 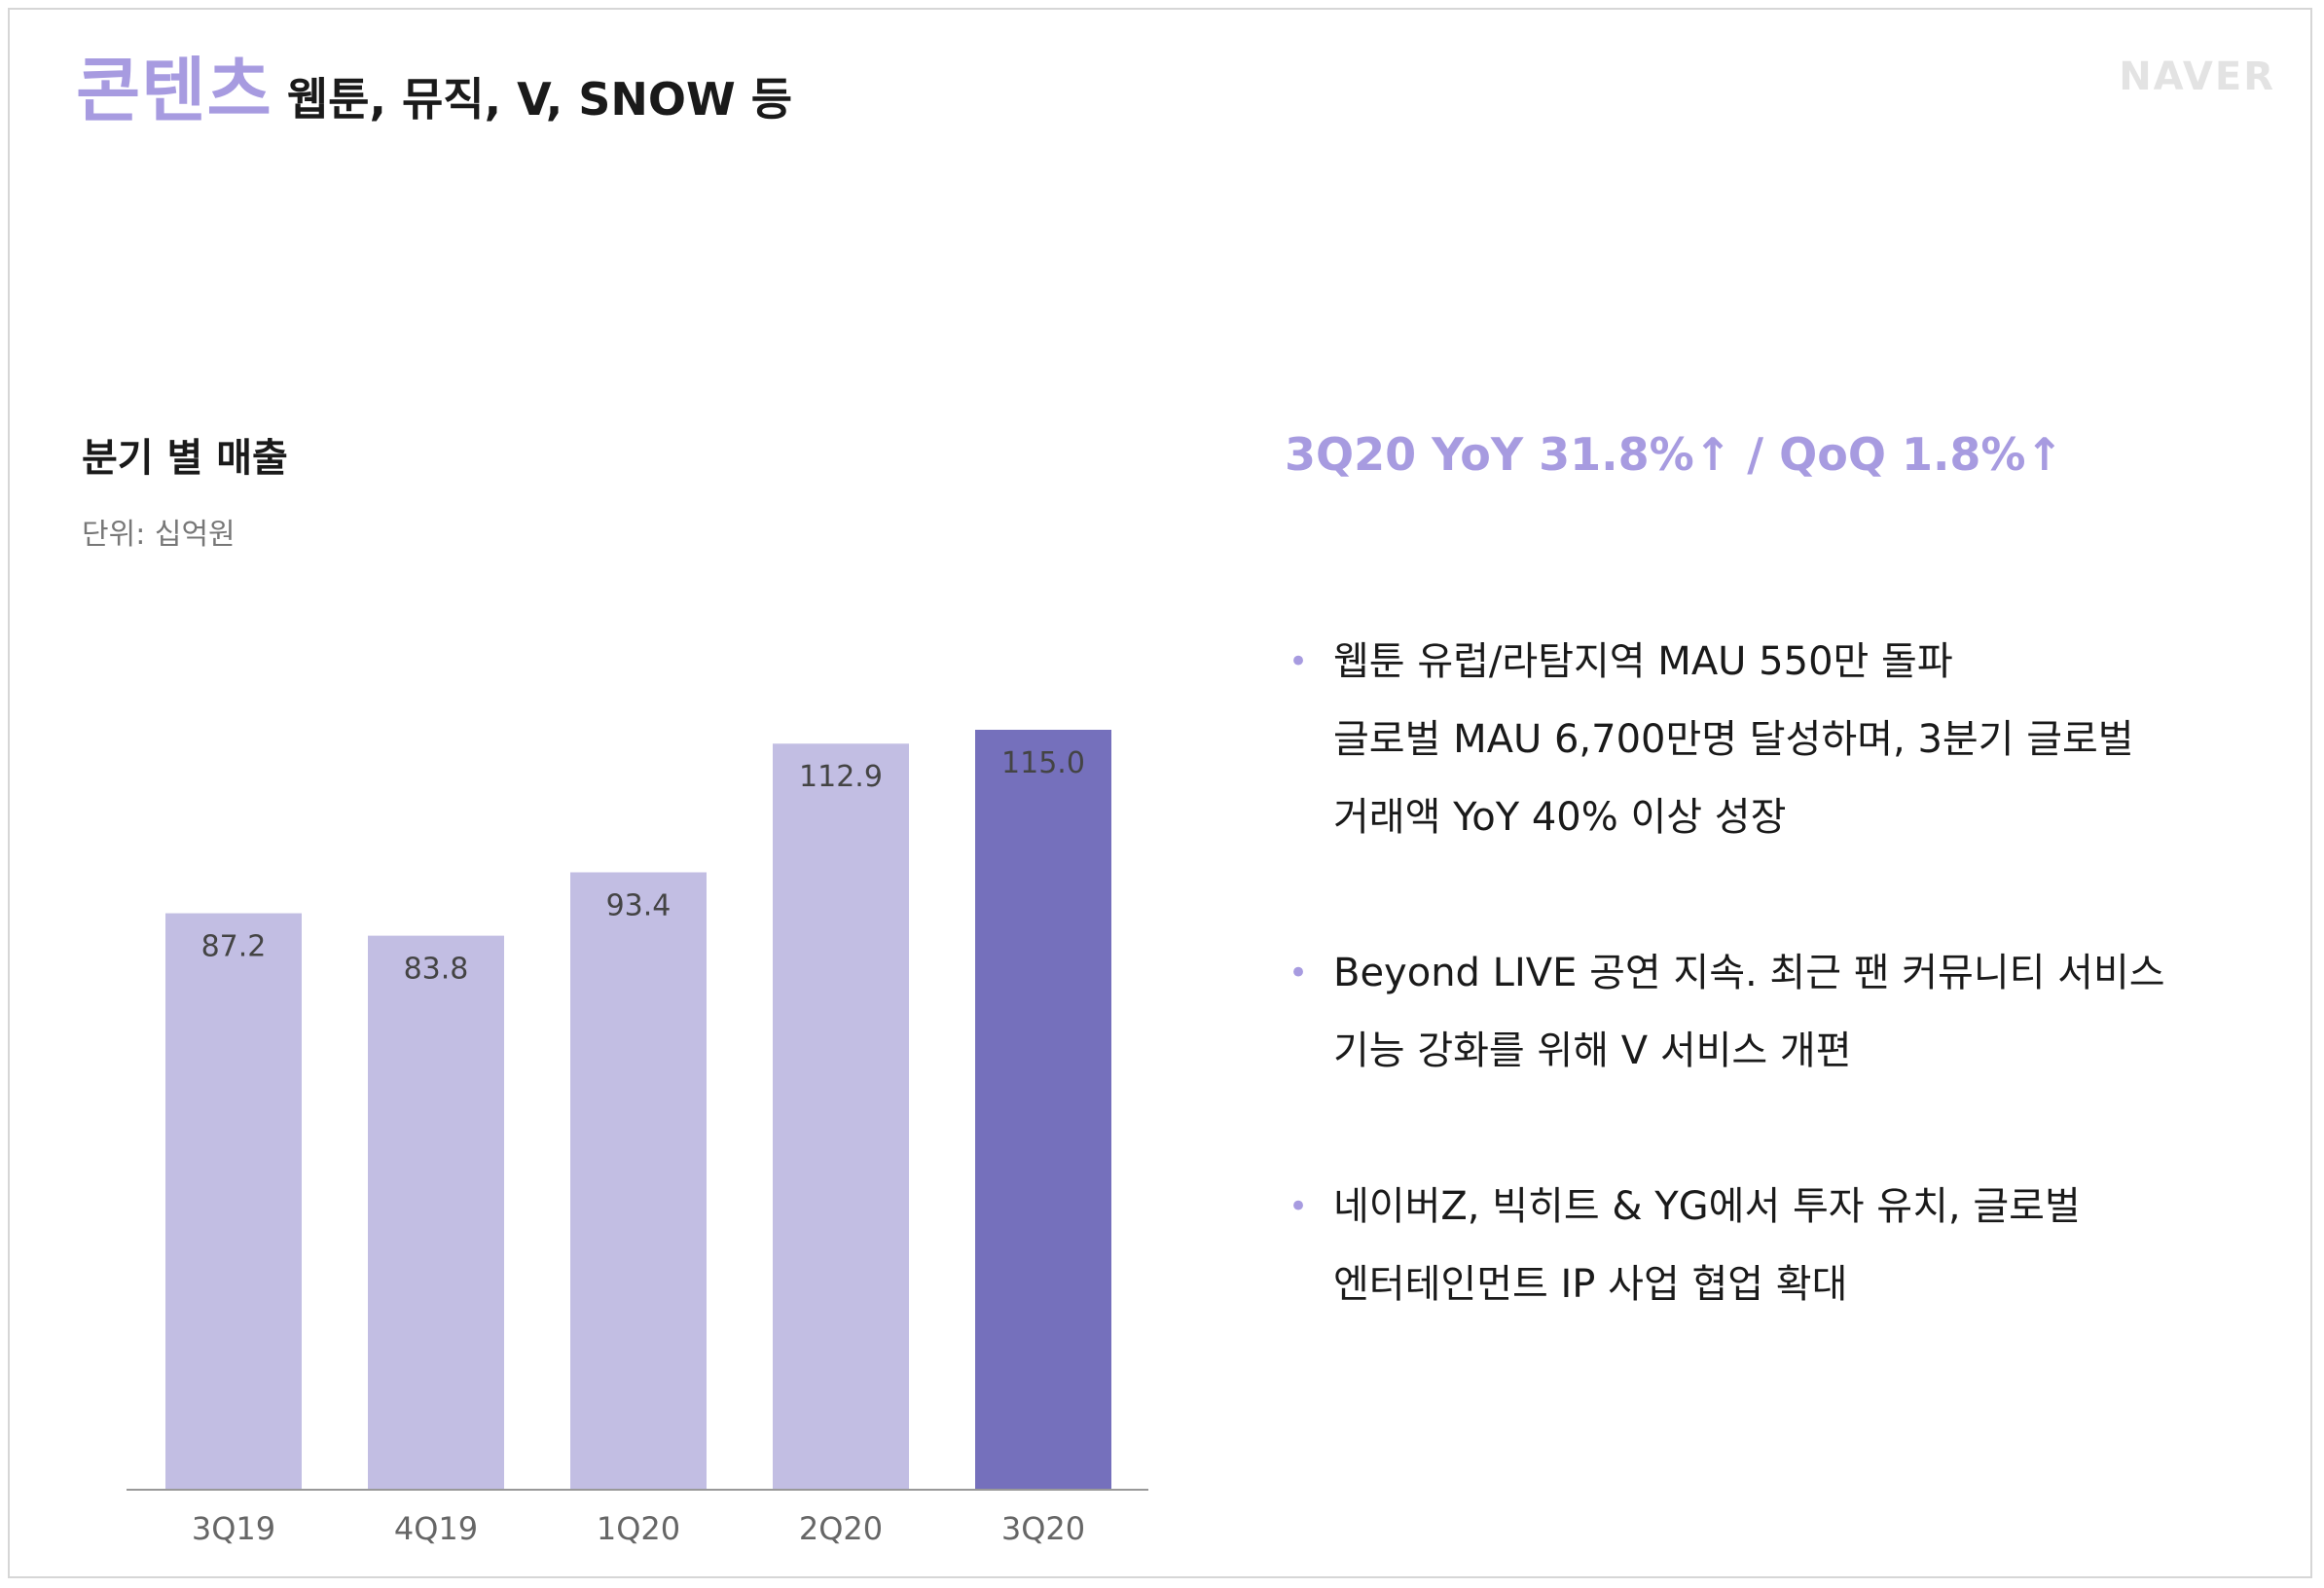 What do you see at coordinates (436, 1528) in the screenshot?
I see `x-axis-tick-label: 4Q19` at bounding box center [436, 1528].